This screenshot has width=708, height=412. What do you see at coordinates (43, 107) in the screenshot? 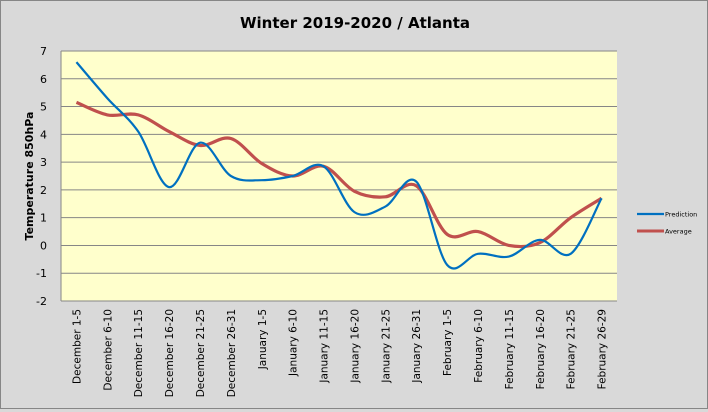
I see `y-tick-label: 5` at bounding box center [43, 107].